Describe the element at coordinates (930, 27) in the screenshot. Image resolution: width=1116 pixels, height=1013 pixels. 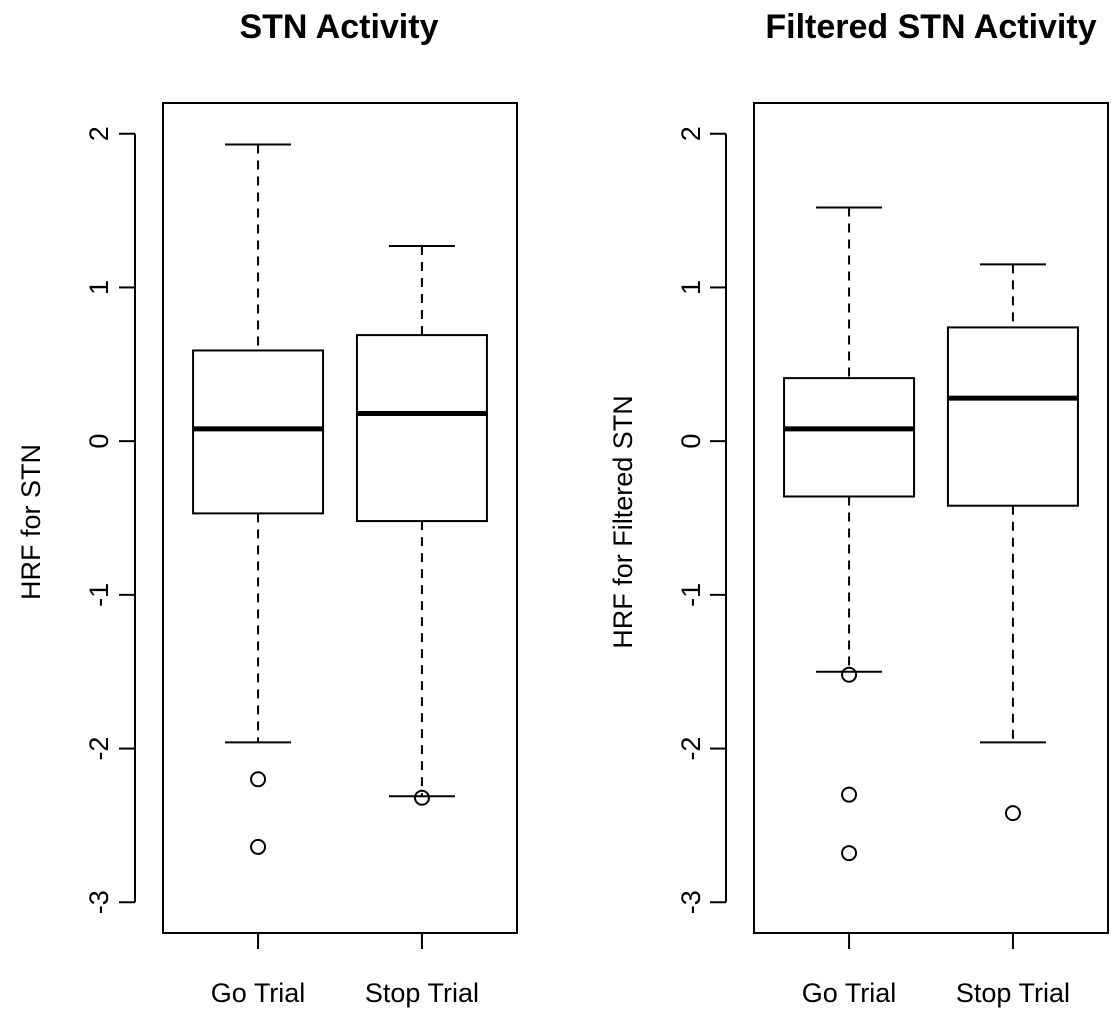
I see `chart-title: Filtered STN Activity` at that location.